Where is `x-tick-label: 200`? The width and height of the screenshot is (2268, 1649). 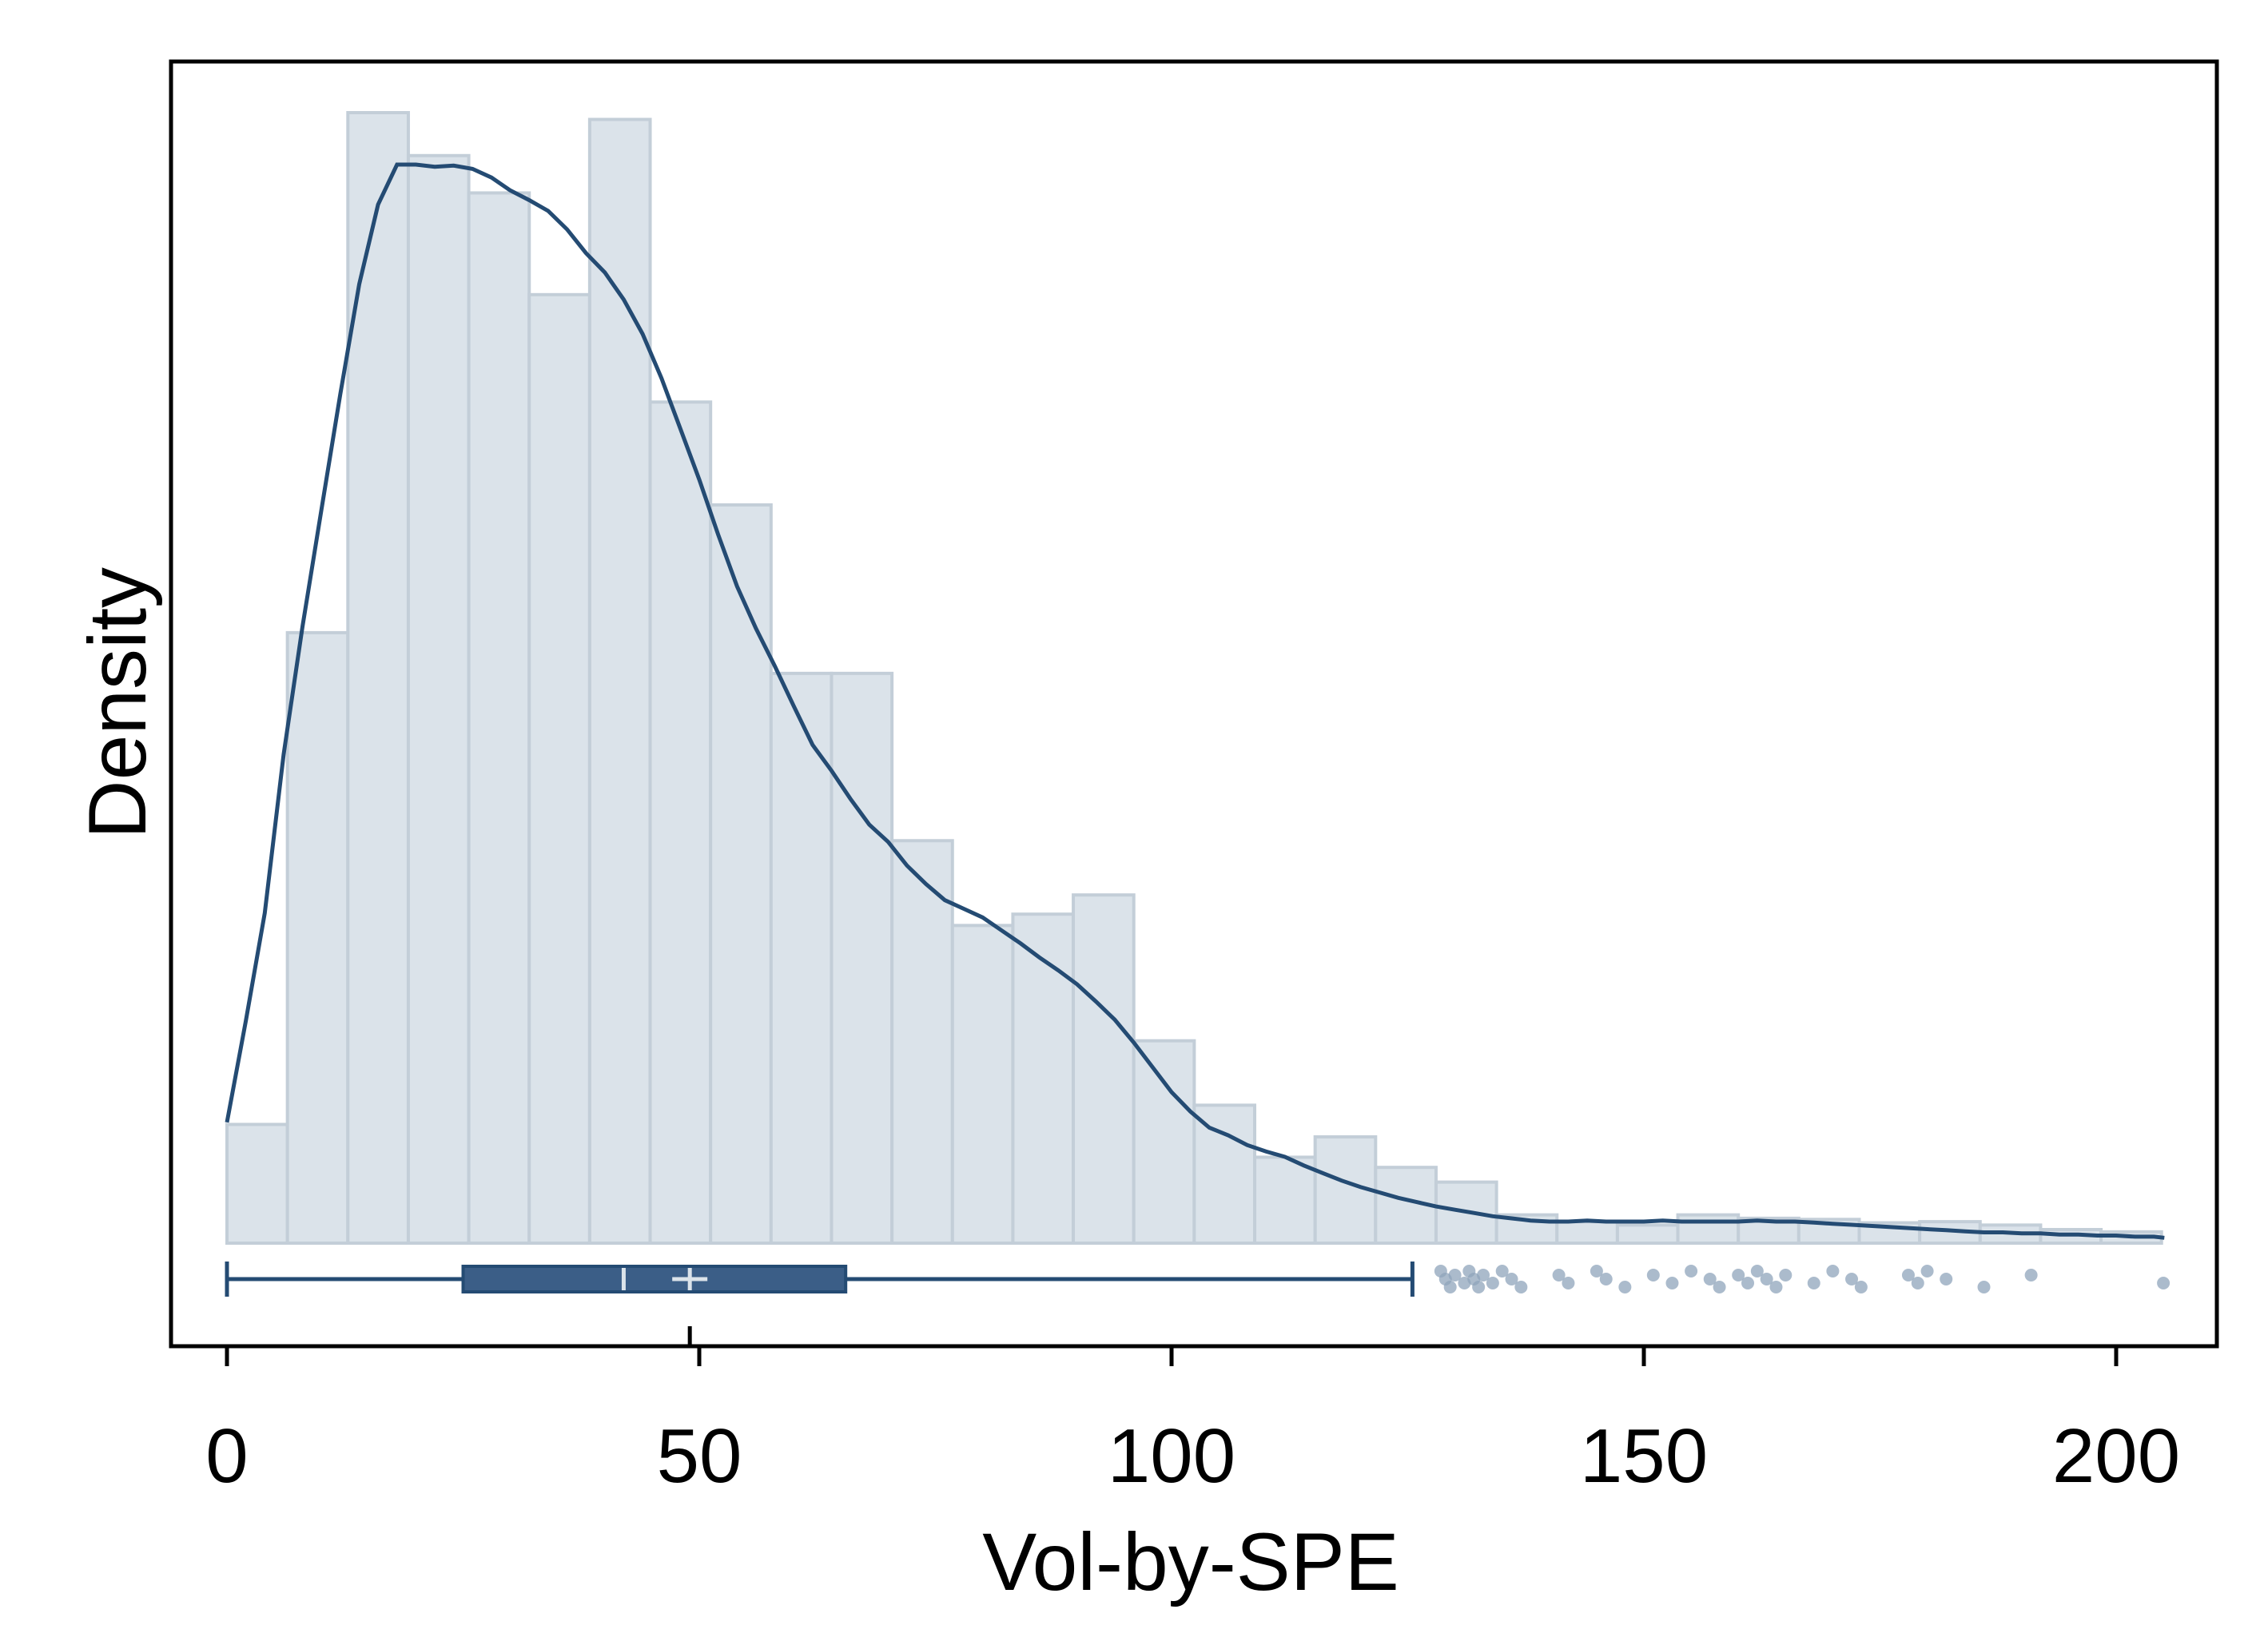
x-tick-label: 200 is located at coordinates (2116, 1456).